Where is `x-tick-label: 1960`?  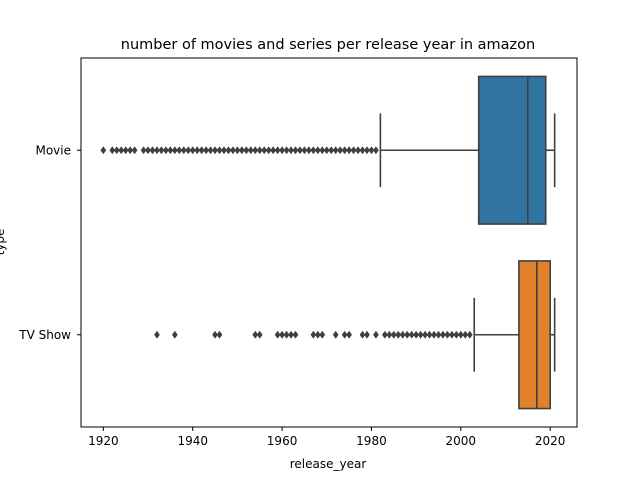
x-tick-label: 1960 is located at coordinates (282, 441).